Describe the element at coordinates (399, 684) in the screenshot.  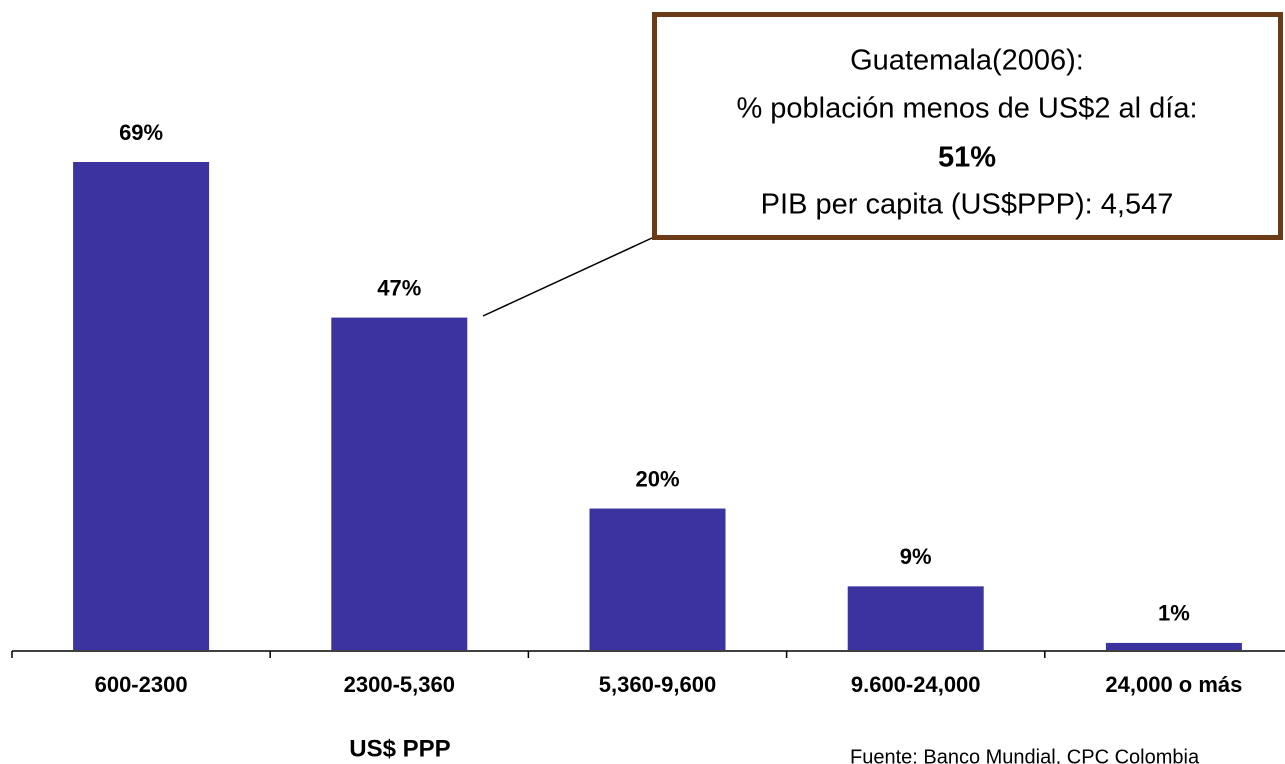
I see `x-tick-label: 2300-5,360` at that location.